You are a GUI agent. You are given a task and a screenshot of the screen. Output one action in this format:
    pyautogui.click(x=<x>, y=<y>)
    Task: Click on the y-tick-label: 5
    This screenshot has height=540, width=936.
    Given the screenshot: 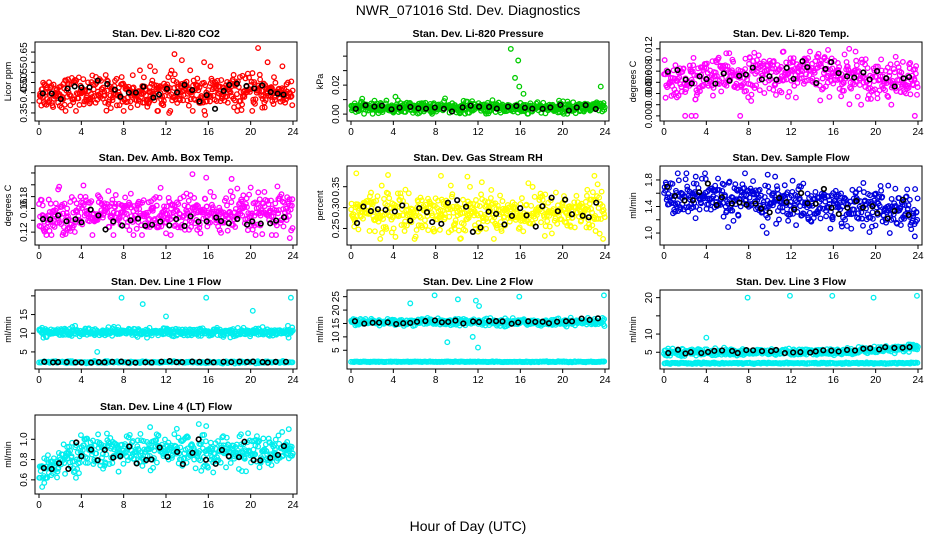 What is the action you would take?
    pyautogui.click(x=649, y=352)
    